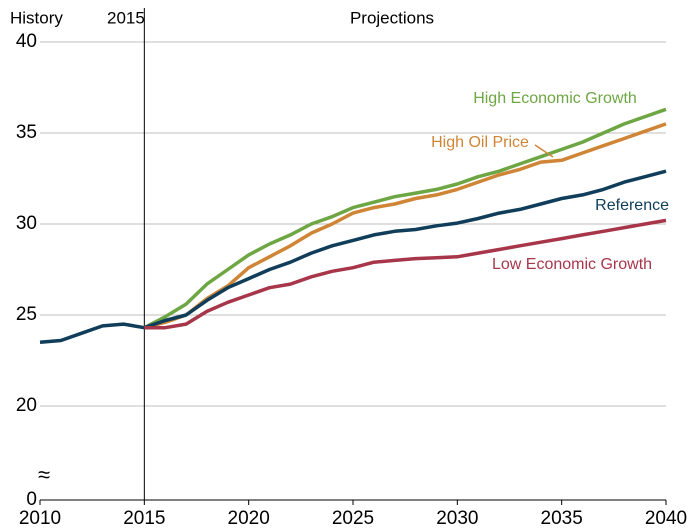  What do you see at coordinates (40, 518) in the screenshot?
I see `x-tick-label: 2010` at bounding box center [40, 518].